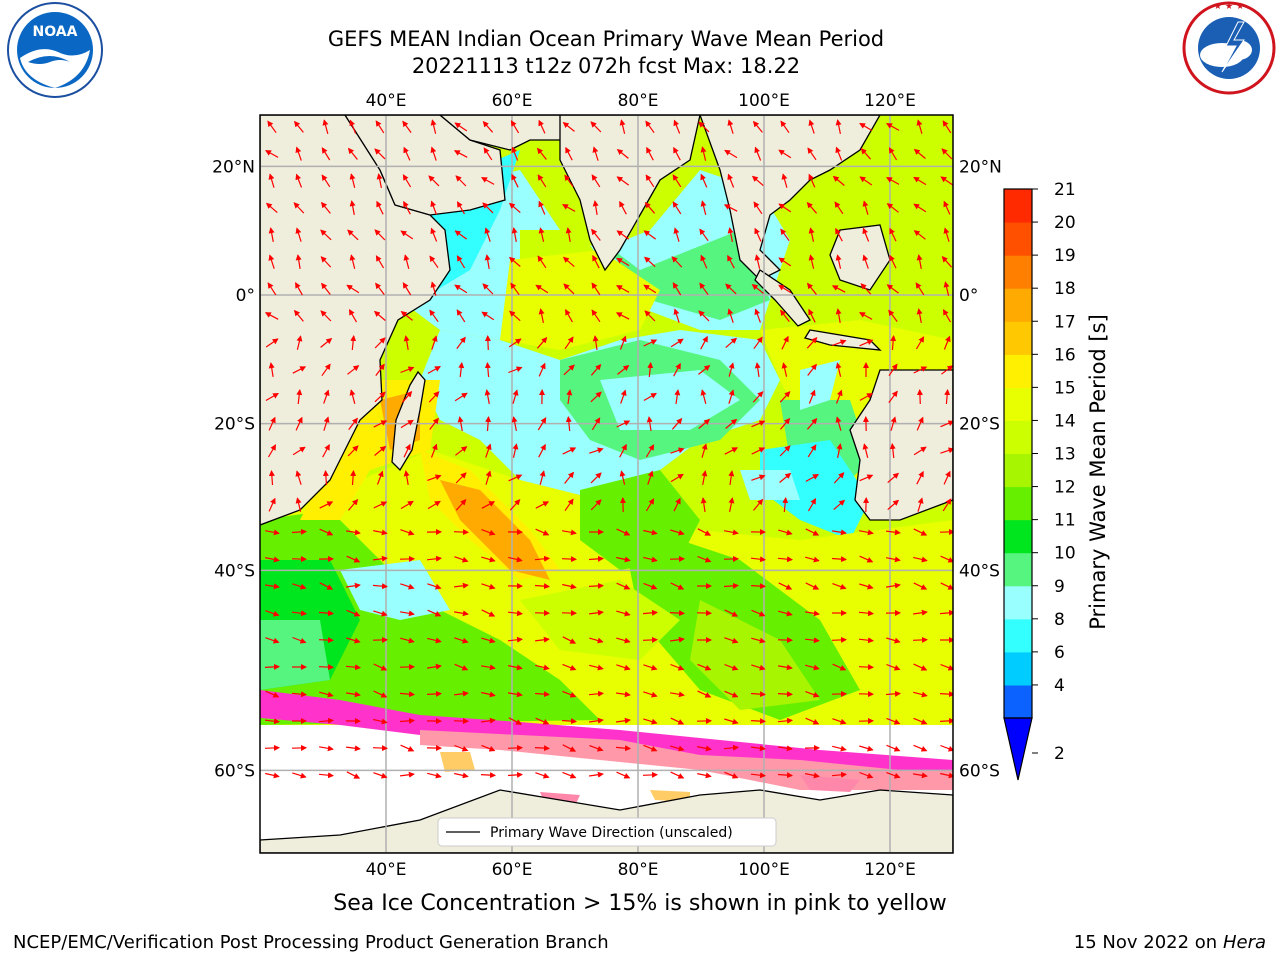  Describe the element at coordinates (55, 32) in the screenshot. I see `noaa-logo-text: NOAA` at that location.